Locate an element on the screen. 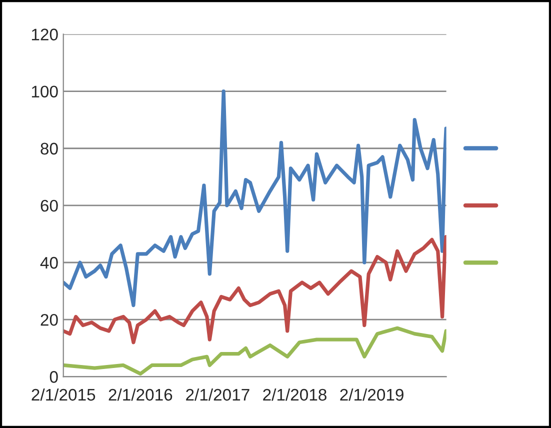 Image resolution: width=551 pixels, height=428 pixels. x-tick-label: 2/1/2015 is located at coordinates (64, 394).